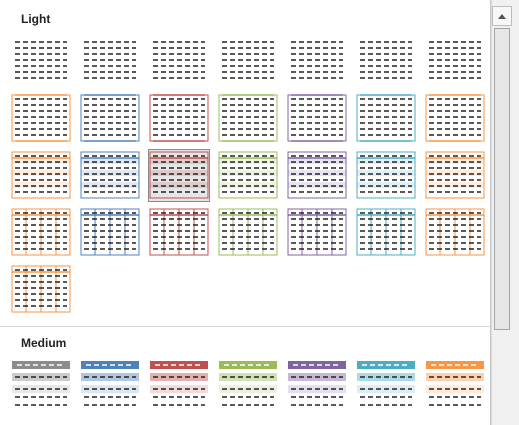 The width and height of the screenshot is (519, 425). Describe the element at coordinates (245, 326) in the screenshot. I see `section-divider` at that location.